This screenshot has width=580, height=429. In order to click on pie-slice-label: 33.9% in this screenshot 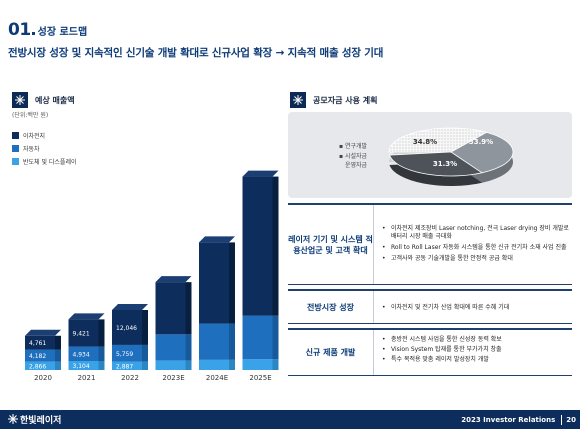, I will do `click(481, 142)`.